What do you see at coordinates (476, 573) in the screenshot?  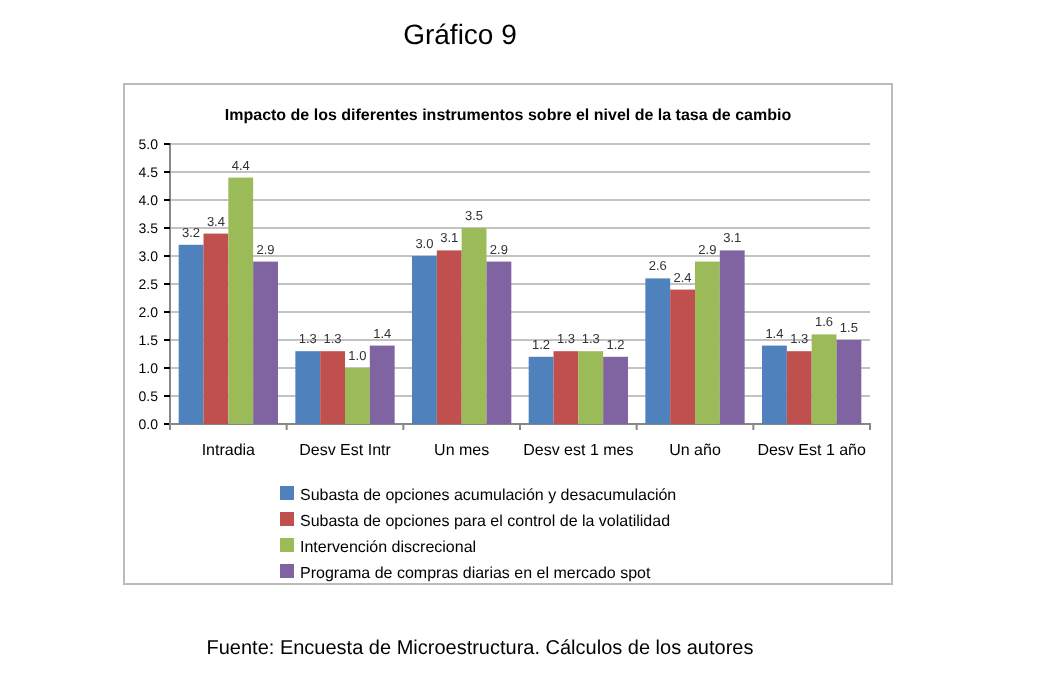 I see `legend-label: Programa de compras diarias en el mercado spot` at bounding box center [476, 573].